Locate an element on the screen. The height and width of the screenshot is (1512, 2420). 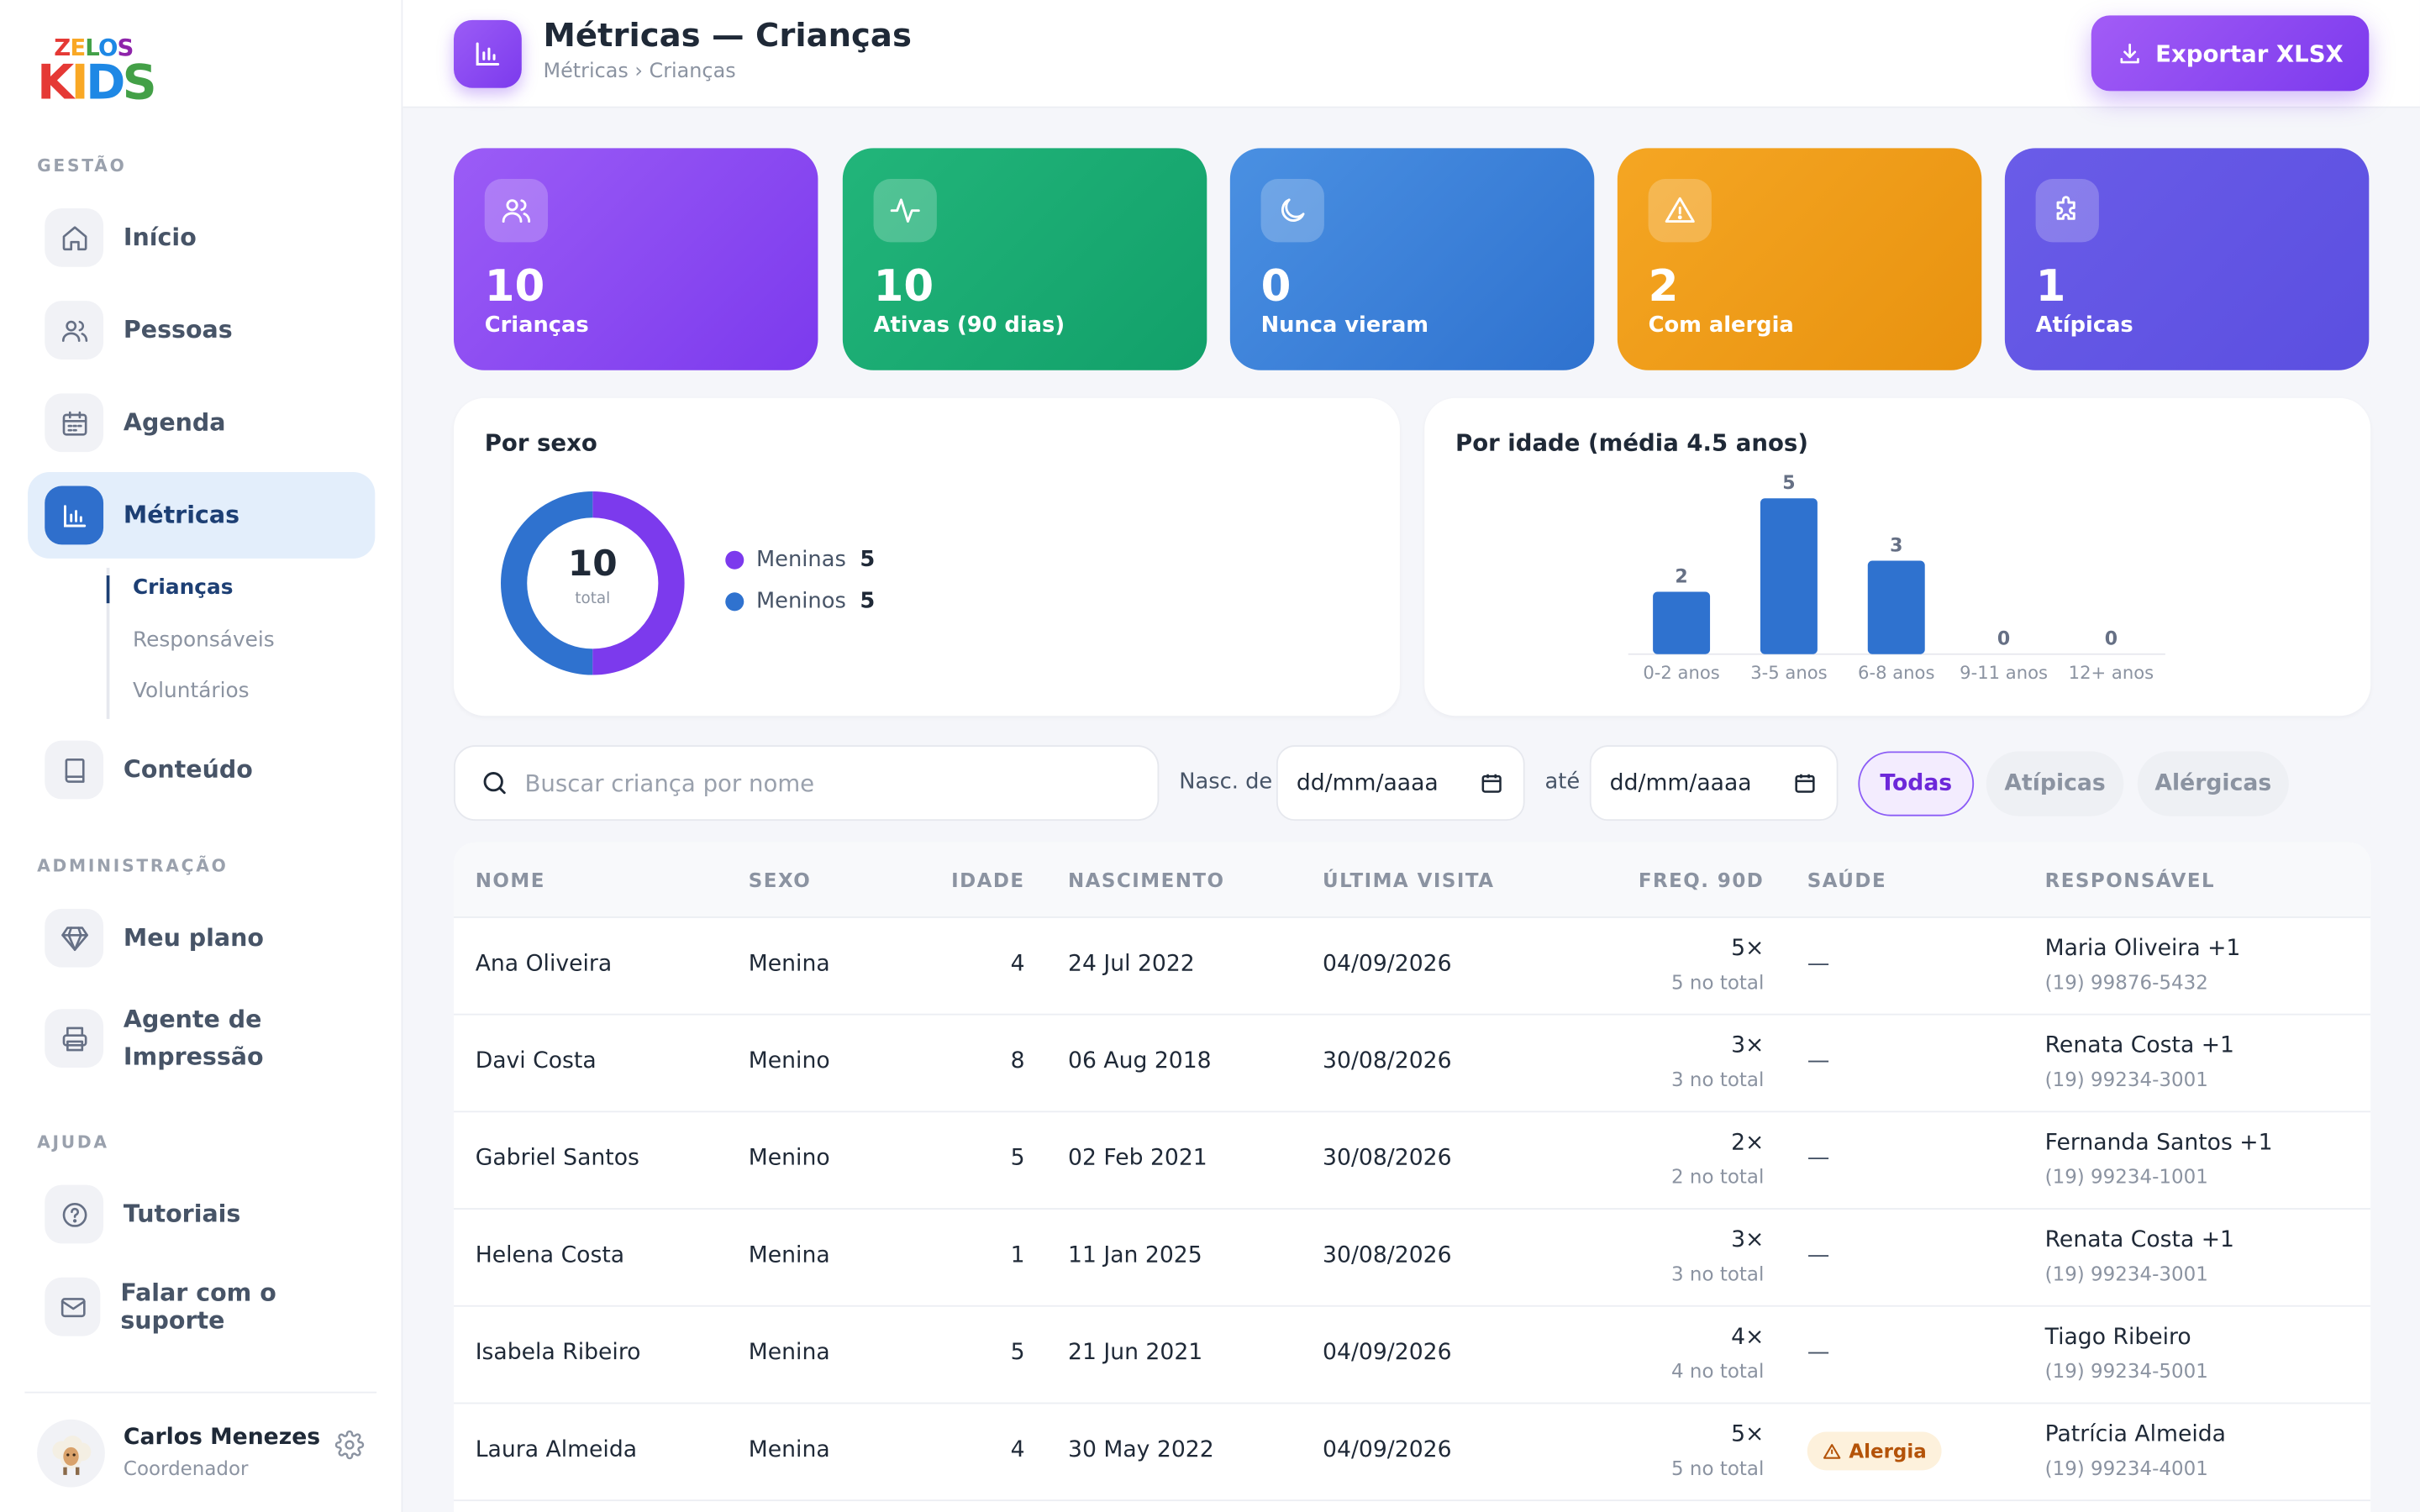
sidebar-item-pessoas: Pessoas is located at coordinates (202, 330).